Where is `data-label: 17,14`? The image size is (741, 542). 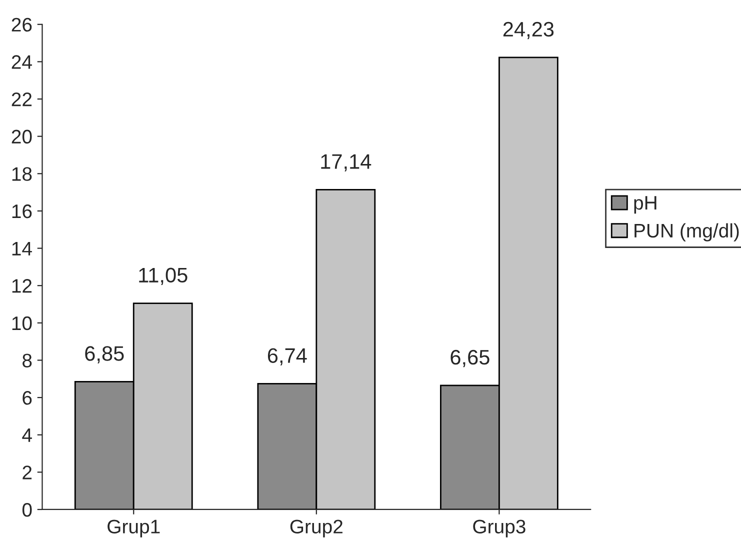
data-label: 17,14 is located at coordinates (346, 163).